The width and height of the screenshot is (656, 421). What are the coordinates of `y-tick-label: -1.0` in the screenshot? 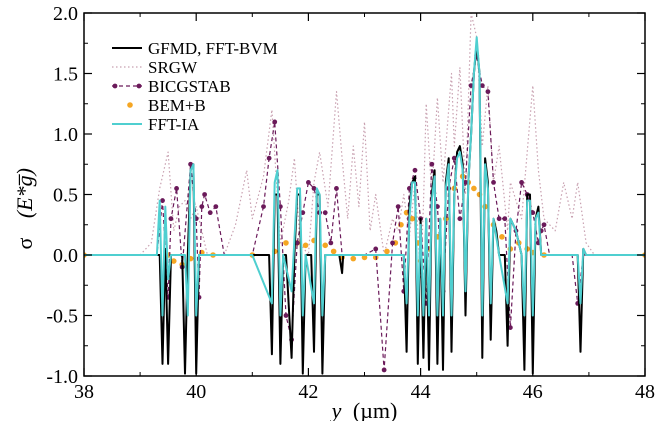 It's located at (62, 377).